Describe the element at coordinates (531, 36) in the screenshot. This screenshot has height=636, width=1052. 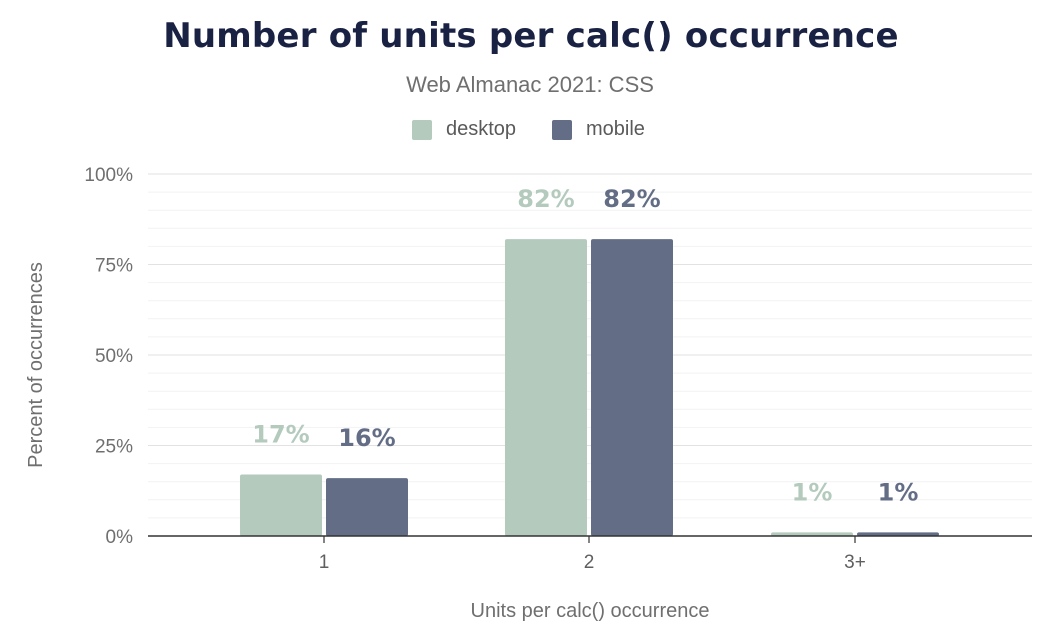
I see `chart-title: Number of units per calc() occurrence` at that location.